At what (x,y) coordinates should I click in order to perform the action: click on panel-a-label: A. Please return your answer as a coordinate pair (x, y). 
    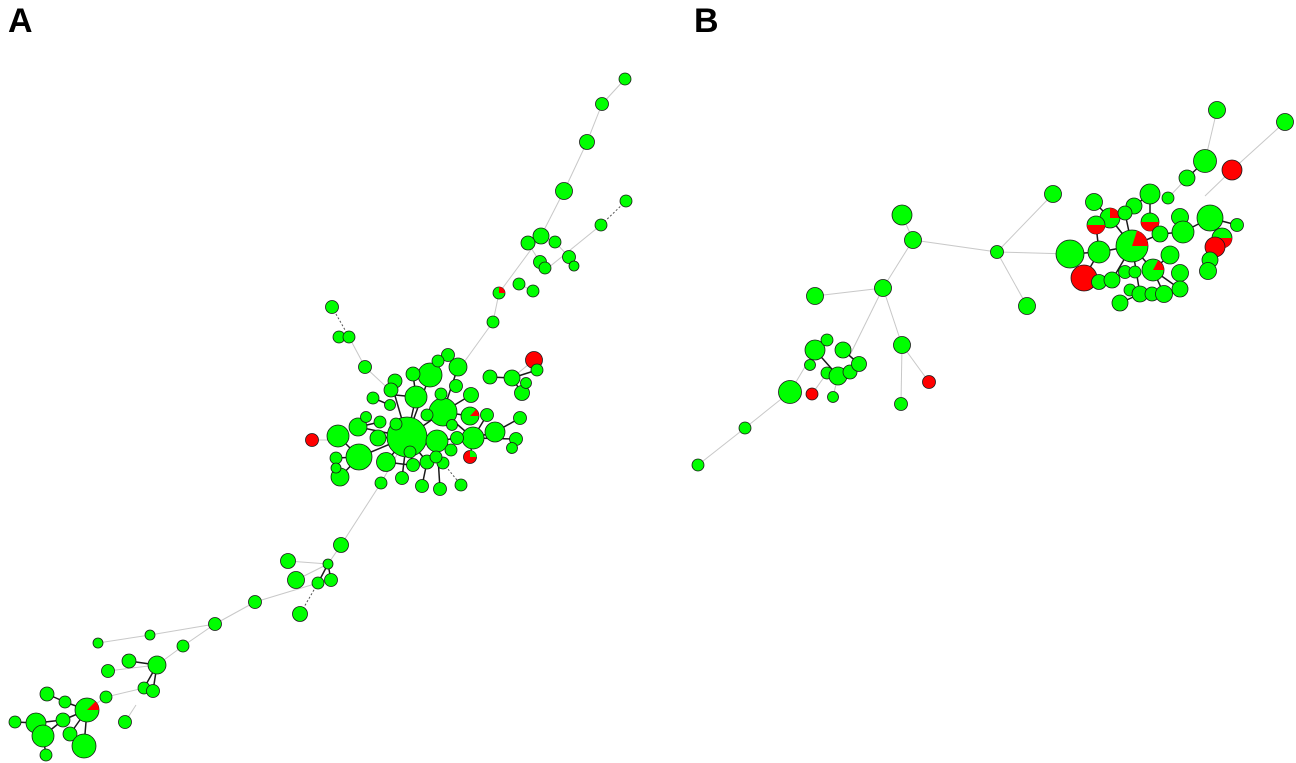
    Looking at the image, I should click on (20, 21).